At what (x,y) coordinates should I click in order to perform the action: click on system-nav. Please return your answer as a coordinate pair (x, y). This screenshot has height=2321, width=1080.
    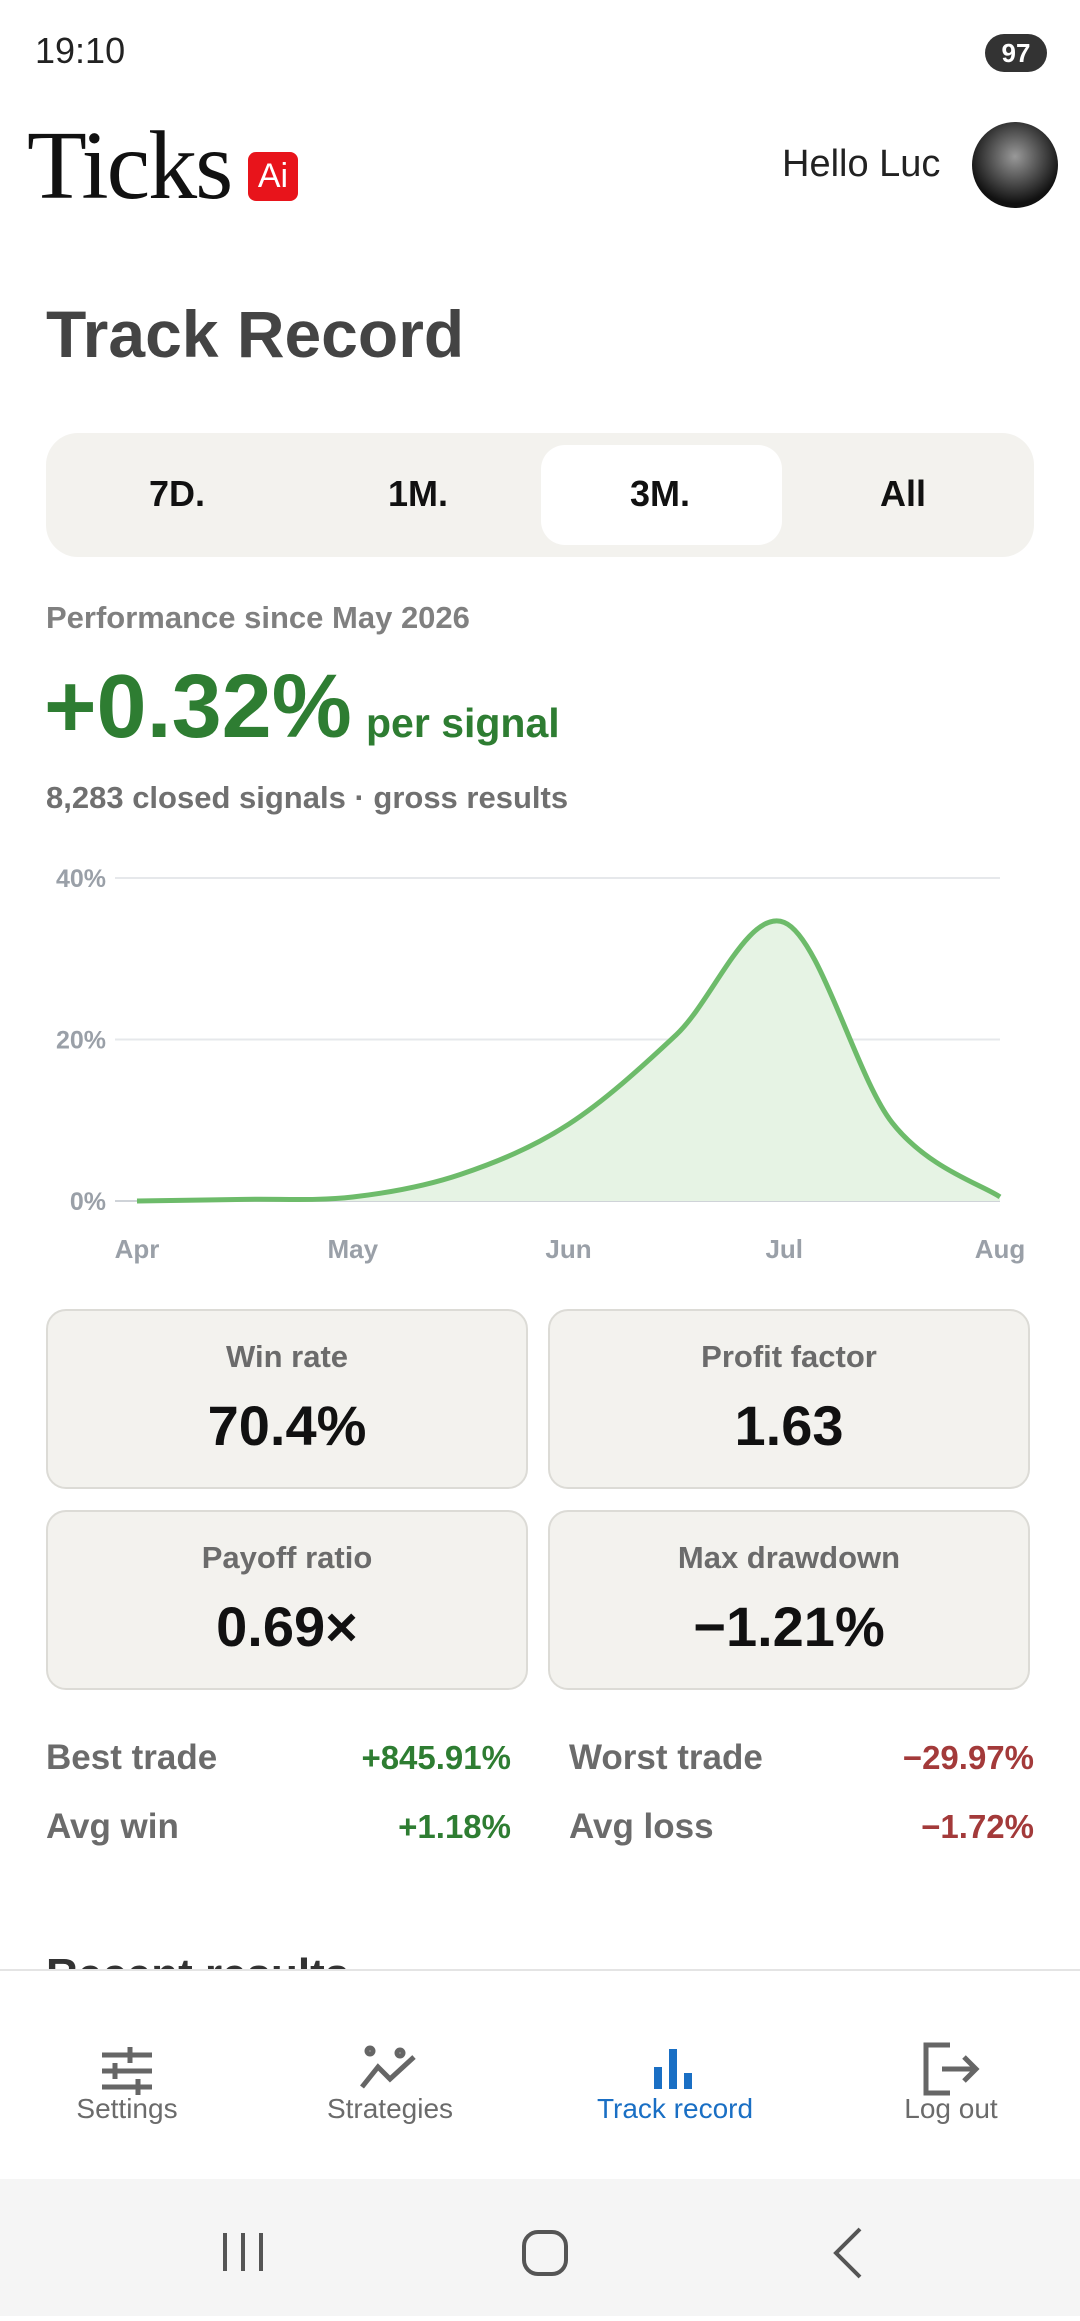
    Looking at the image, I should click on (540, 2247).